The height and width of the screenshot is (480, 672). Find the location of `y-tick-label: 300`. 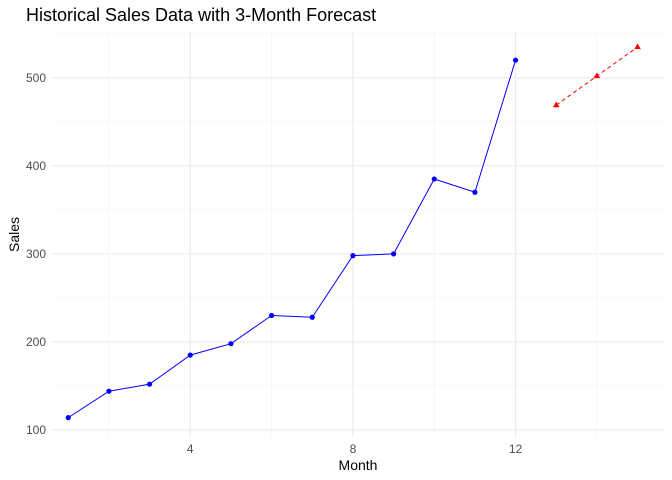

y-tick-label: 300 is located at coordinates (36, 254).